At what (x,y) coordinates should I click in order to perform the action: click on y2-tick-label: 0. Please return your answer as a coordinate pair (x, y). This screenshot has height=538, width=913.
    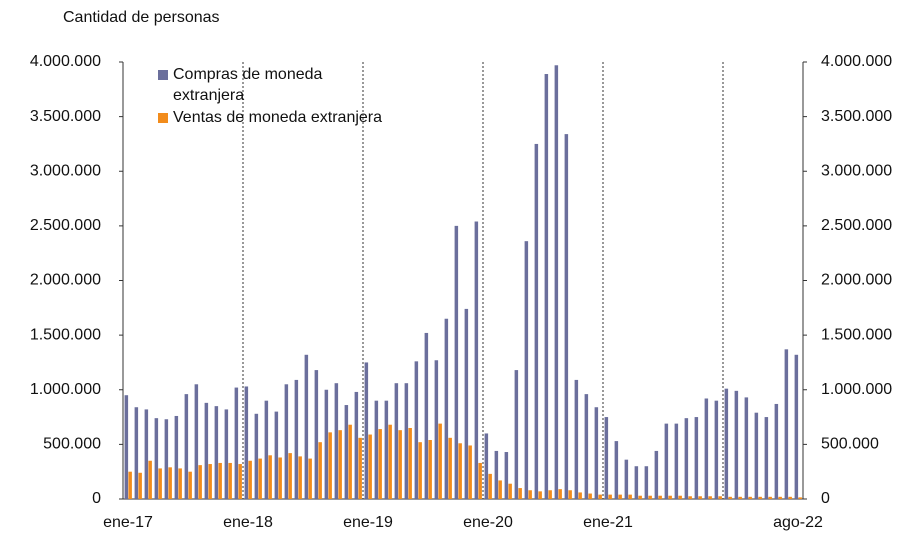
    Looking at the image, I should click on (825, 498).